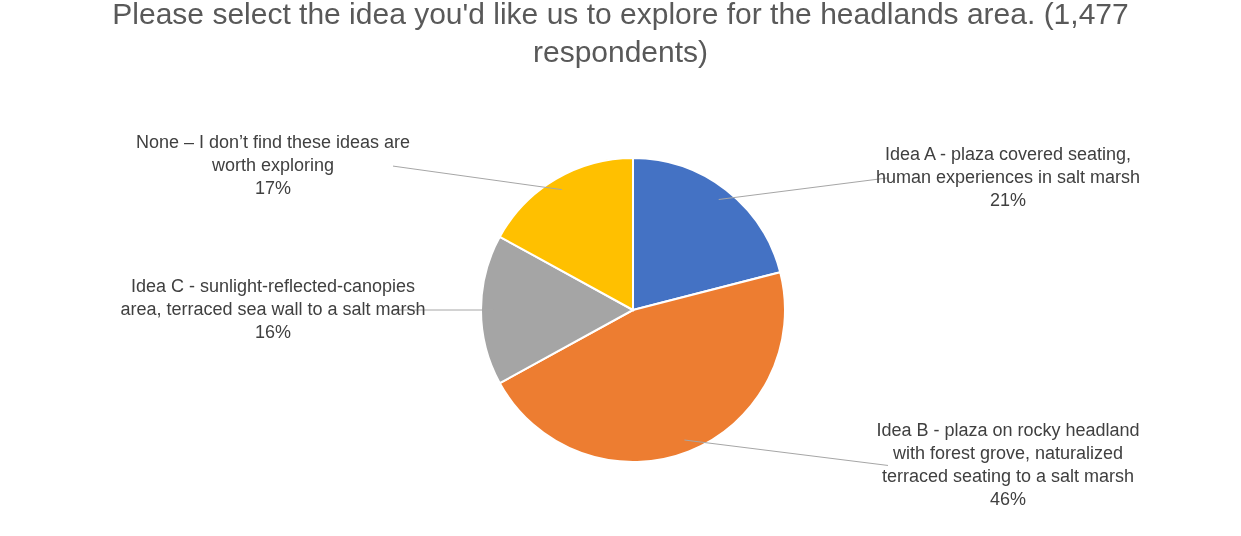 The height and width of the screenshot is (536, 1241). What do you see at coordinates (273, 188) in the screenshot?
I see `data-label: 17%` at bounding box center [273, 188].